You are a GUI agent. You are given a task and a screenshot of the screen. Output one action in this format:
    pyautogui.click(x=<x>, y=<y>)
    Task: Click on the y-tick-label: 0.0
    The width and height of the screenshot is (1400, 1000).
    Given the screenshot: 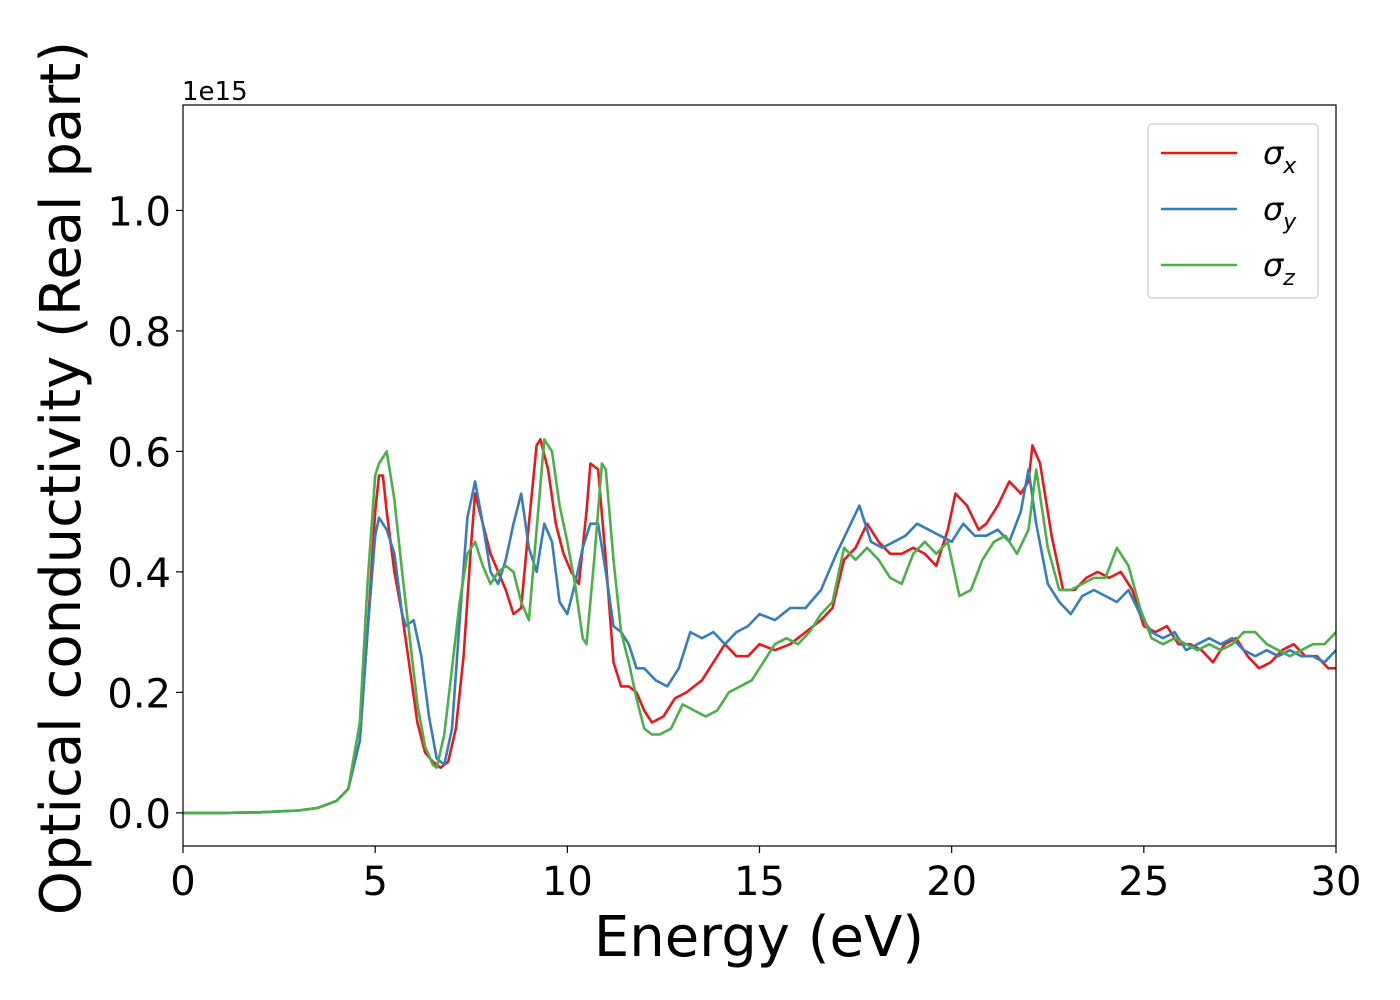 What is the action you would take?
    pyautogui.click(x=139, y=815)
    